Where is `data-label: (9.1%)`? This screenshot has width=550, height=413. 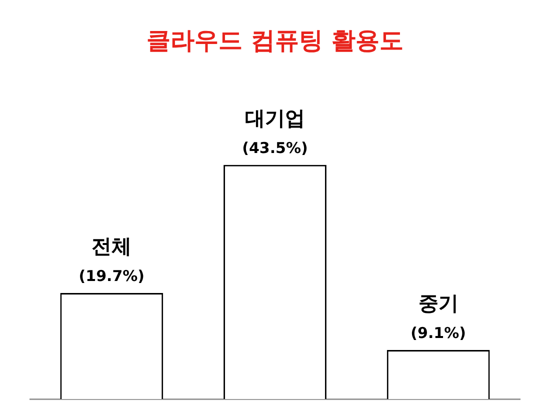
data-label: (9.1%) is located at coordinates (438, 333).